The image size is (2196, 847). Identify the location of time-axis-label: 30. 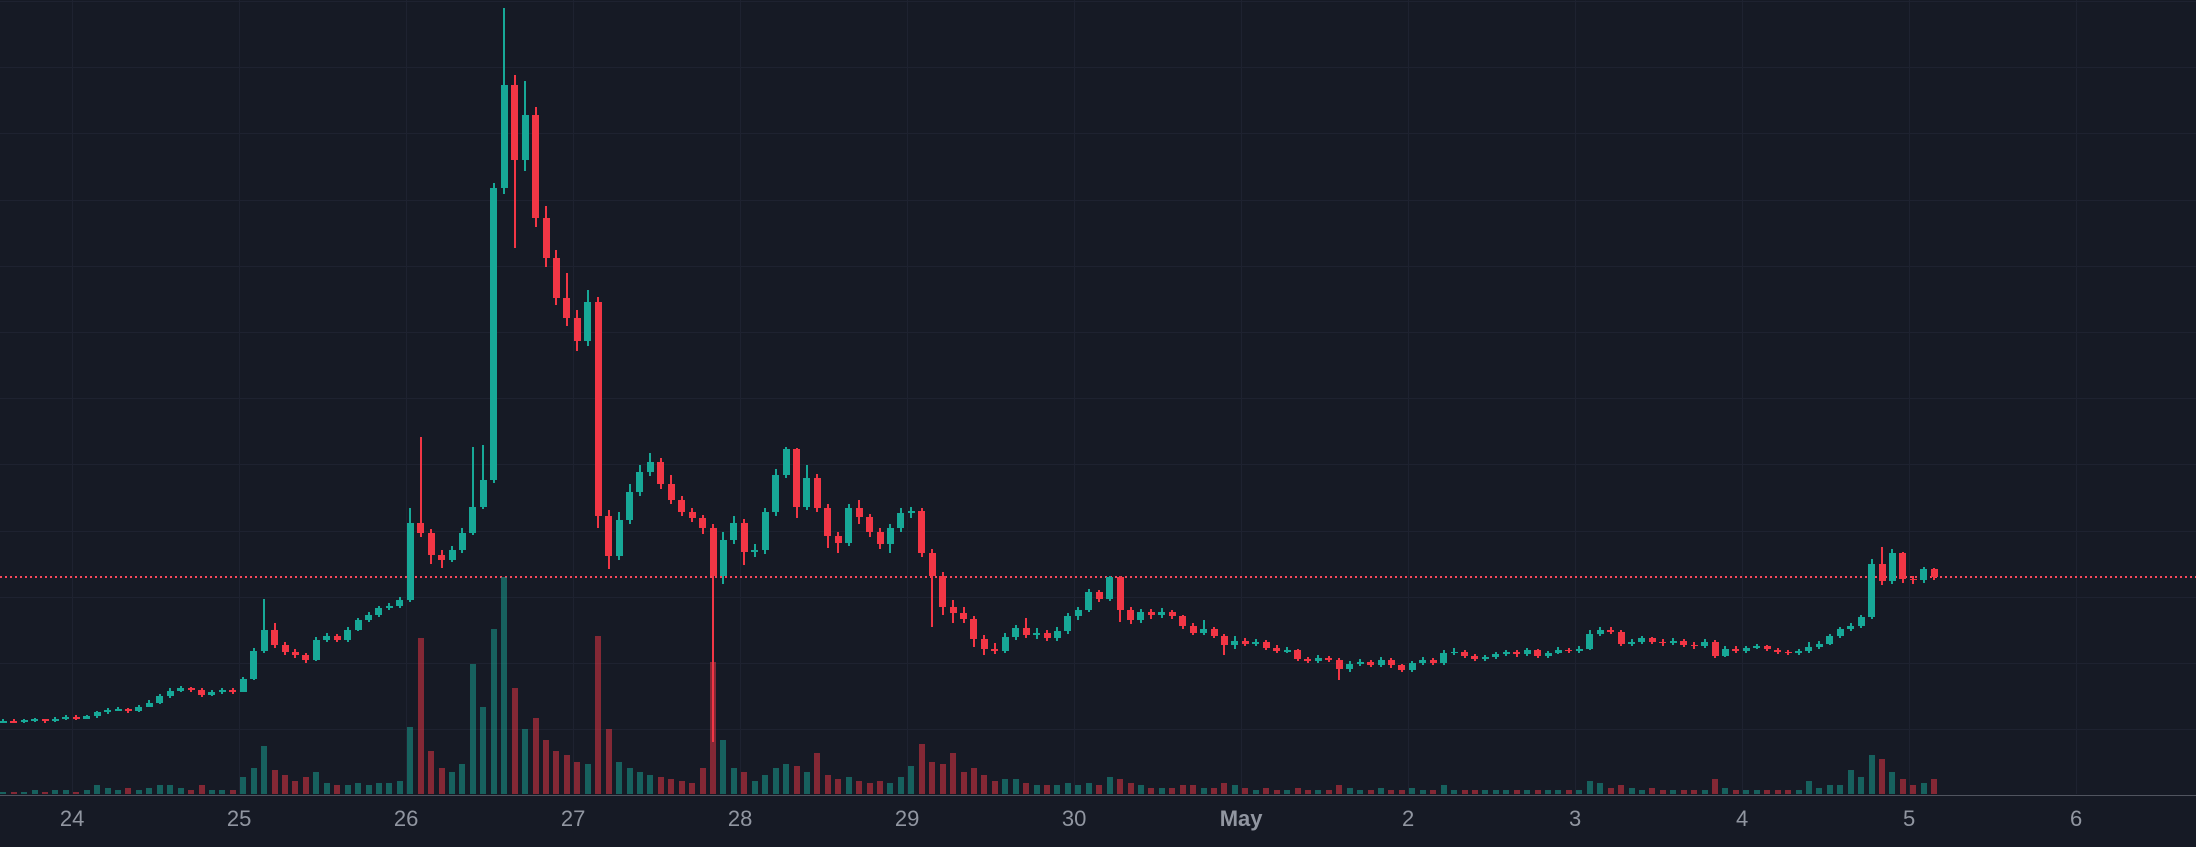
(1074, 818).